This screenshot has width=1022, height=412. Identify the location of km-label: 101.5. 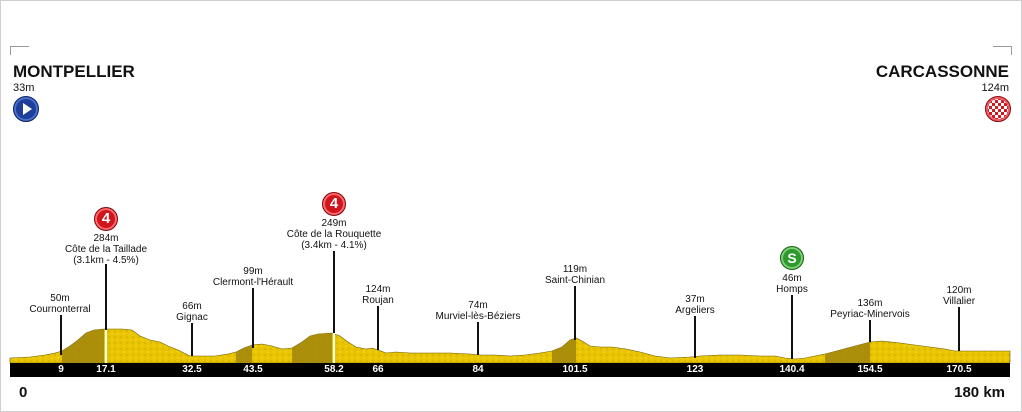
(575, 369).